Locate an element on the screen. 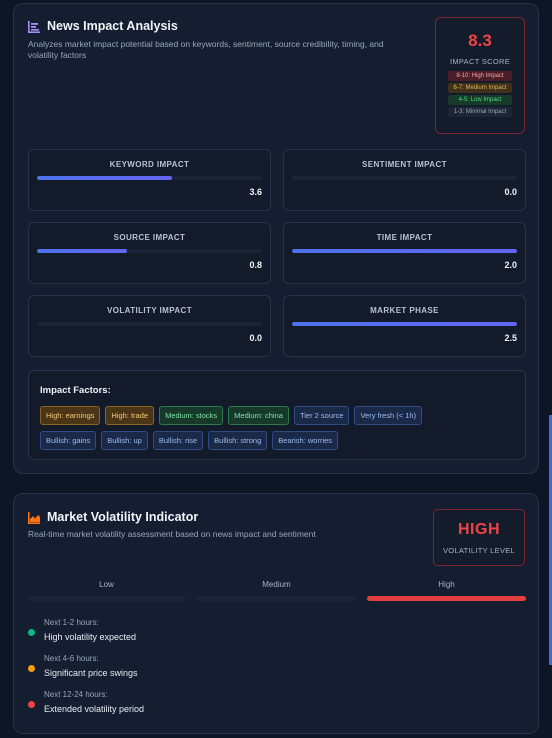  factor-tag: High: earnings is located at coordinates (70, 415).